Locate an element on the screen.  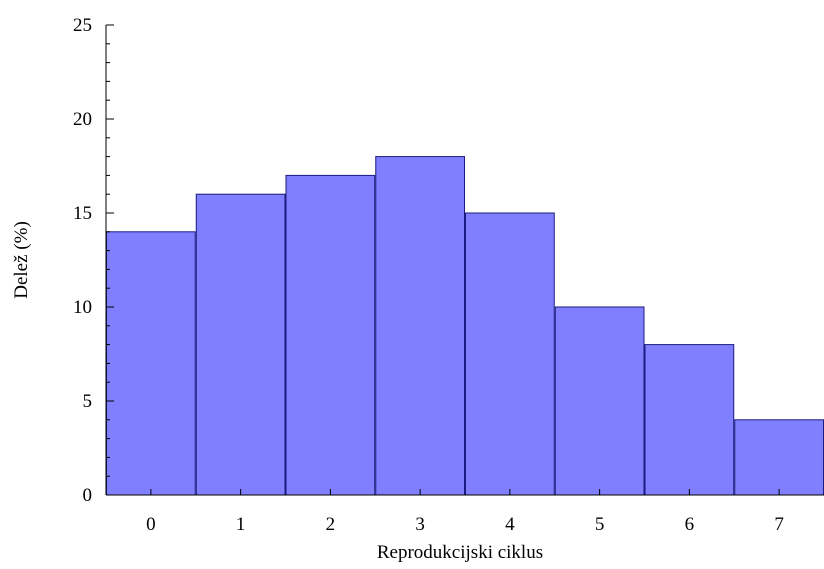
y-tick-label: 0 is located at coordinates (88, 495).